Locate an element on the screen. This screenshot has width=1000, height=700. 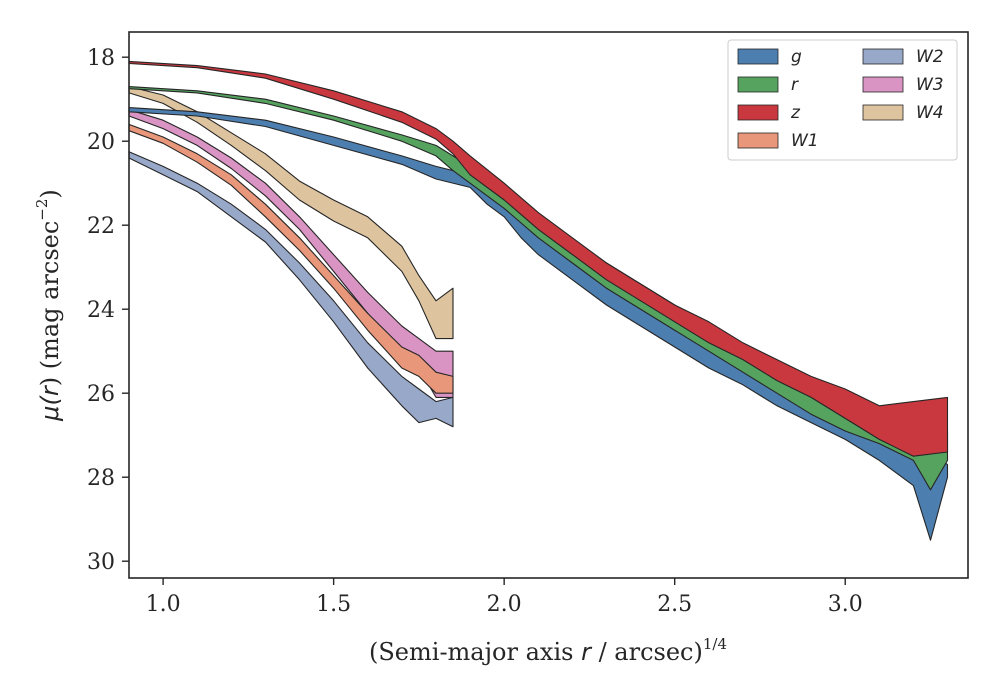
x-axis-label-part-1: (Semi-major axis is located at coordinates (475, 652).